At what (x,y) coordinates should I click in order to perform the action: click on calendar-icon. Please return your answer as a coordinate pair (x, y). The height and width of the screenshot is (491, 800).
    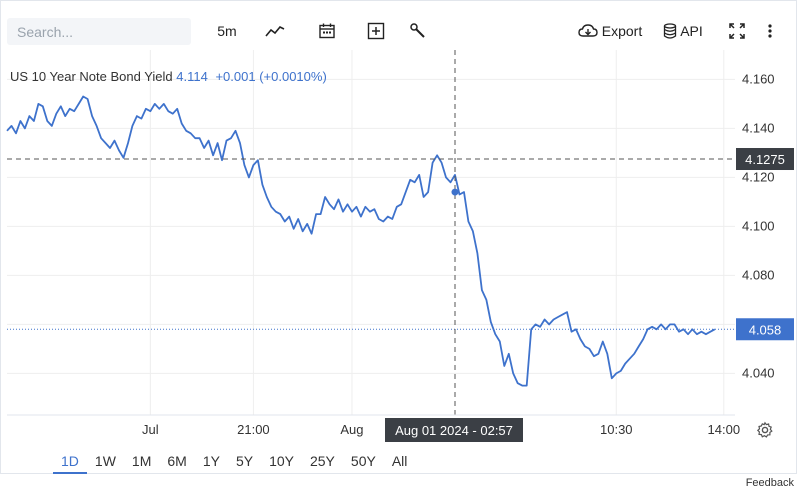
    Looking at the image, I should click on (327, 31).